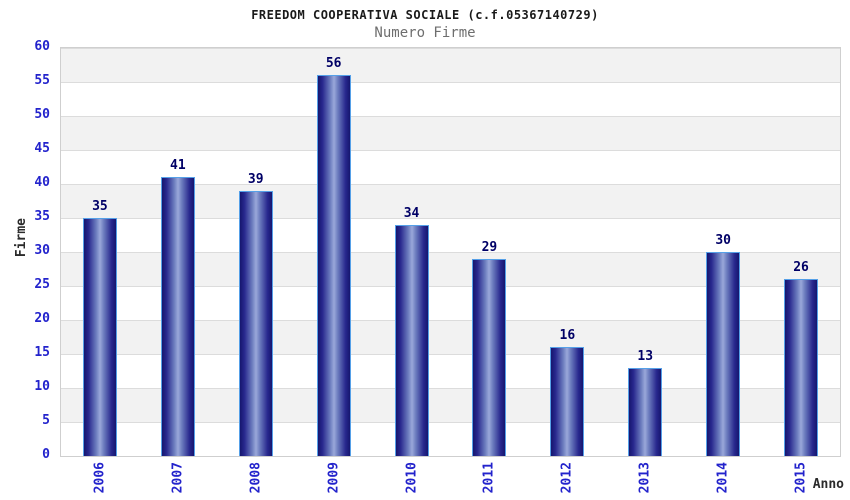 This screenshot has height=500, width=850. What do you see at coordinates (723, 354) in the screenshot?
I see `bar-2014` at bounding box center [723, 354].